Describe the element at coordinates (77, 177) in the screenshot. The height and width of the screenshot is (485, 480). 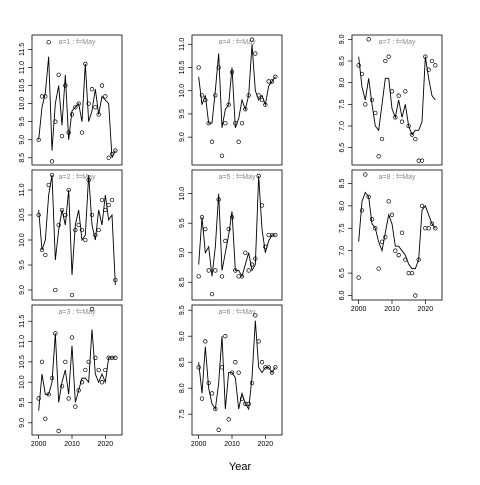
I see `panel-title: a=2 : f=May` at that location.